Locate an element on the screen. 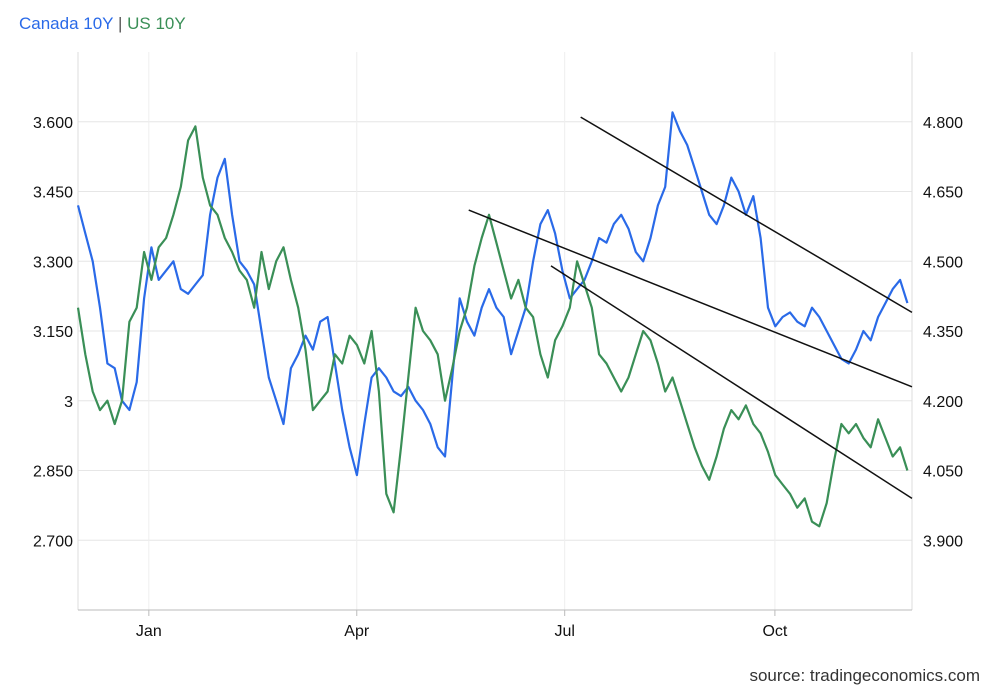 The width and height of the screenshot is (994, 690). x-axis-tick-label: Apr is located at coordinates (357, 631).